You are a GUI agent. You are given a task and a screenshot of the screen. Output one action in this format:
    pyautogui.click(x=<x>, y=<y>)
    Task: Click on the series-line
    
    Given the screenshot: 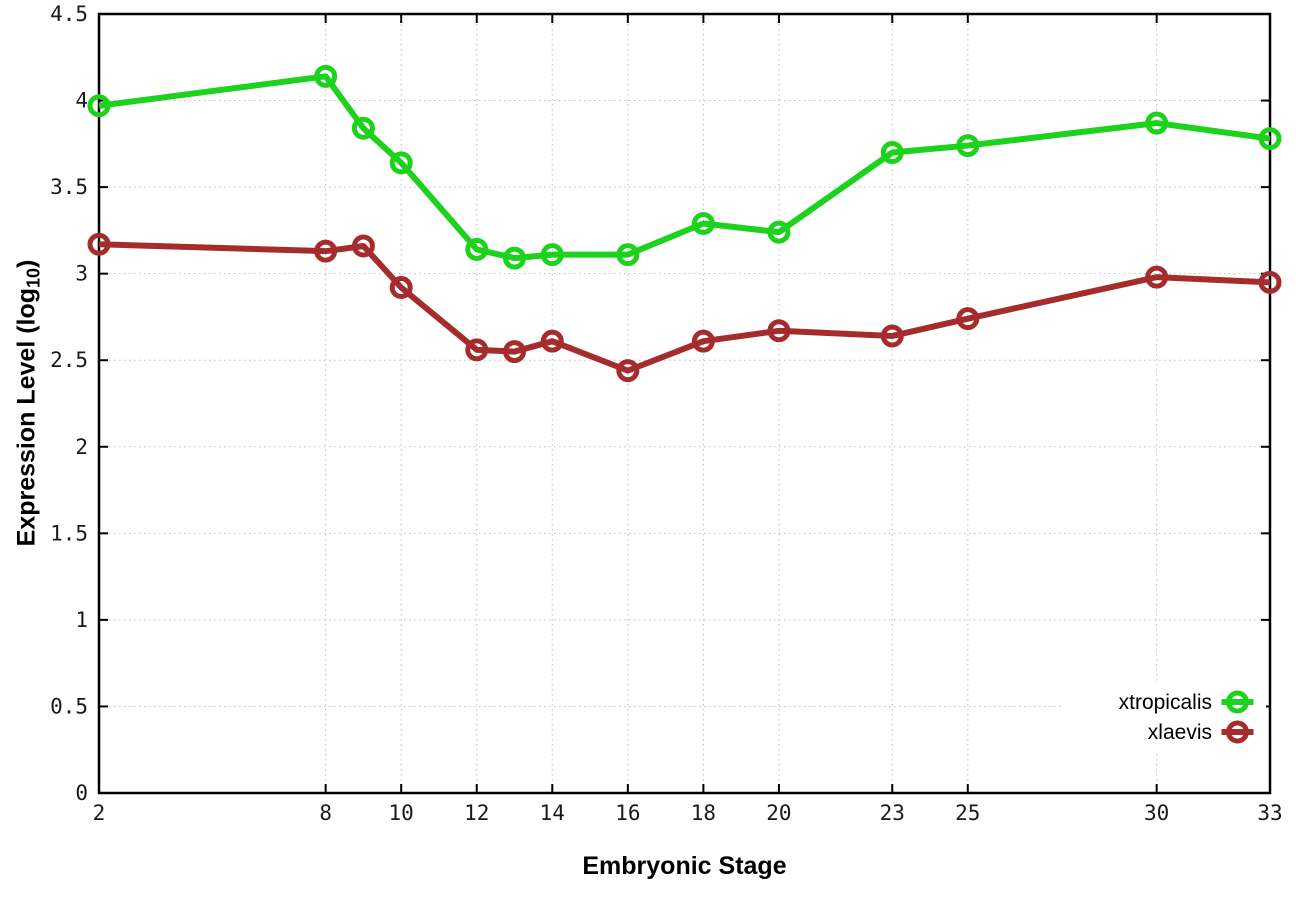 What is the action you would take?
    pyautogui.click(x=684, y=307)
    